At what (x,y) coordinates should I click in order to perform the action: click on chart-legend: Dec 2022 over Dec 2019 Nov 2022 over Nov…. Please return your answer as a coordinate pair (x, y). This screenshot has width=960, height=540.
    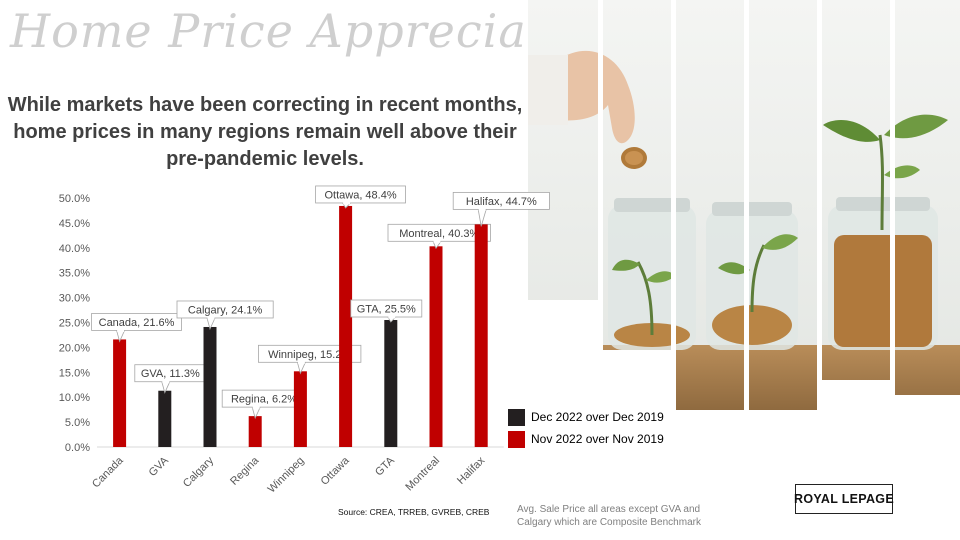
    Looking at the image, I should click on (586, 428).